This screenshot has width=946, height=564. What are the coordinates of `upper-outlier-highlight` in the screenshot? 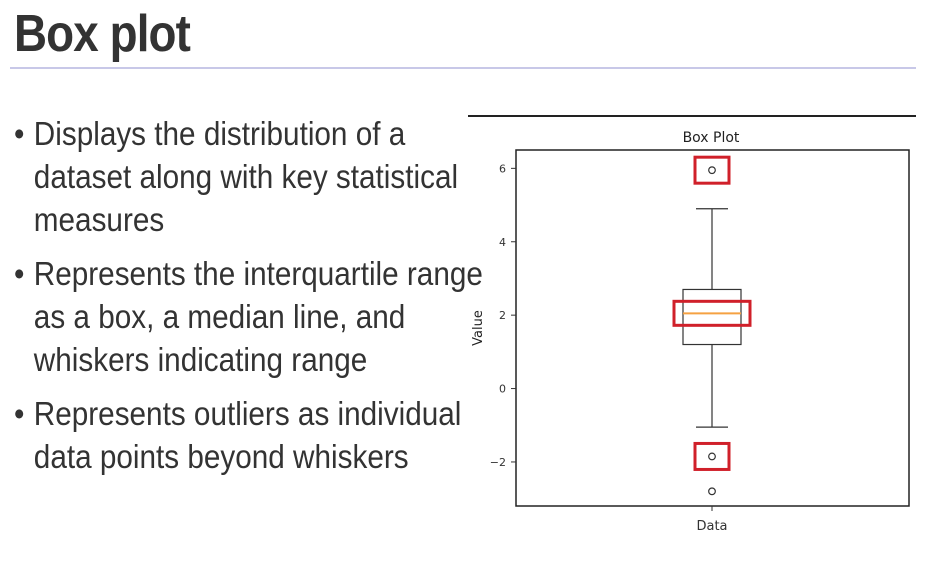 It's located at (712, 170).